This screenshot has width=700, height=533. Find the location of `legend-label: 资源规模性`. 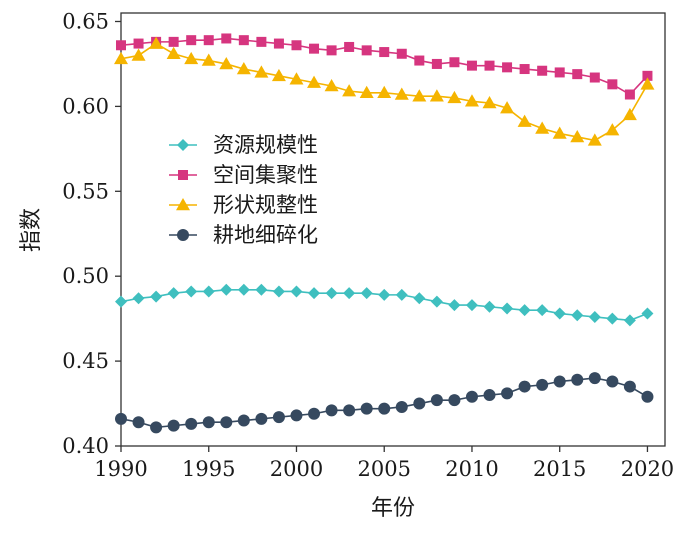

legend-label: 资源规模性 is located at coordinates (265, 145).